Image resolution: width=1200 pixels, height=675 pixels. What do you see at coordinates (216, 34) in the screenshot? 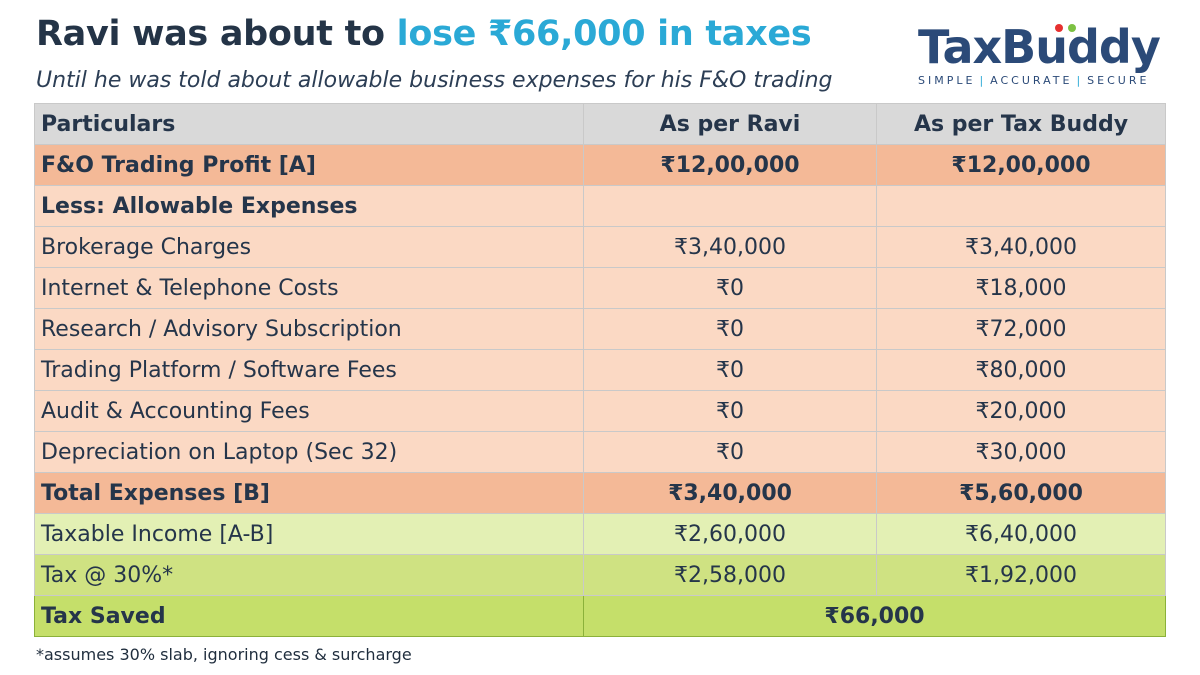
I see `headline-prefix: Ravi was about to` at bounding box center [216, 34].